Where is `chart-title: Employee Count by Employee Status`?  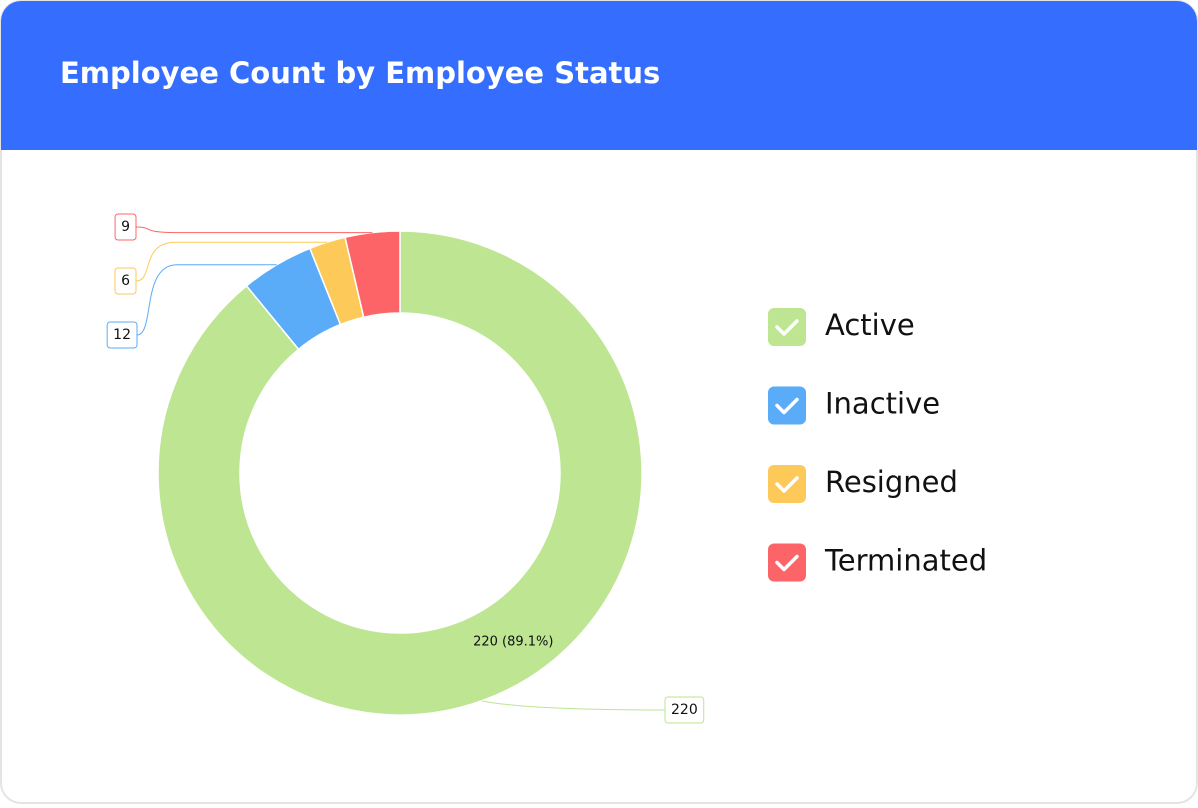 chart-title: Employee Count by Employee Status is located at coordinates (360, 73).